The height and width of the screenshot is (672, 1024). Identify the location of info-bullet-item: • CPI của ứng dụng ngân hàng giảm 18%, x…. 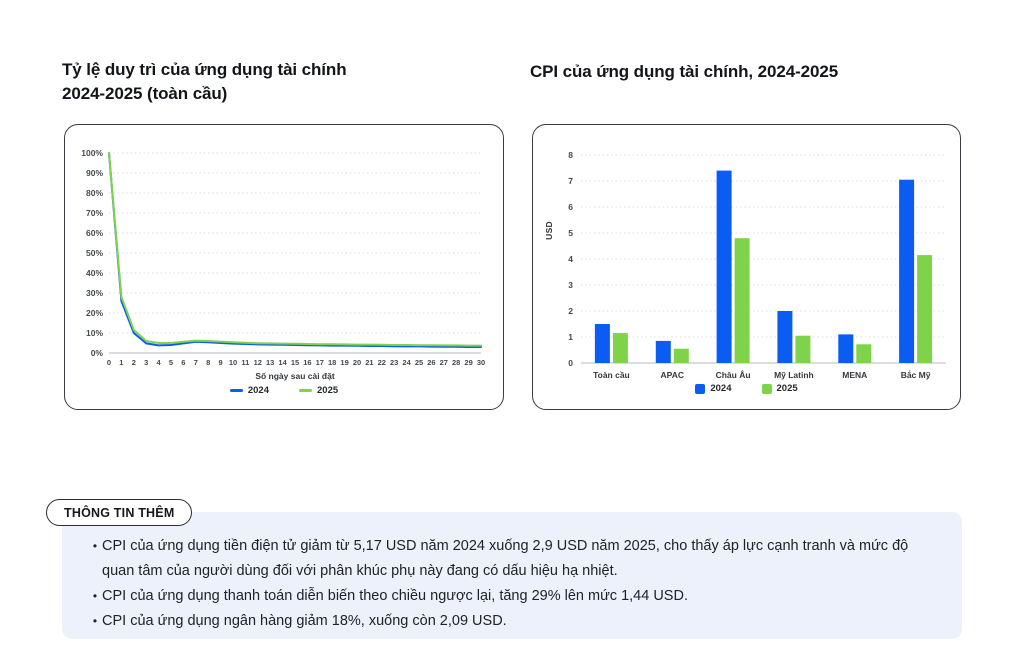
(516, 621).